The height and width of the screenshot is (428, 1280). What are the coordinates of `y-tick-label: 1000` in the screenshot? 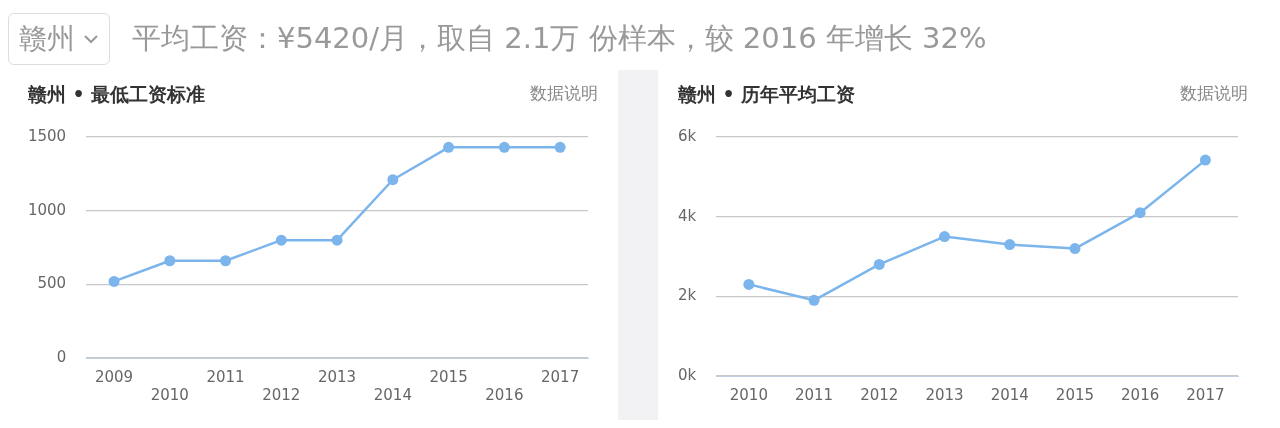 It's located at (47, 209).